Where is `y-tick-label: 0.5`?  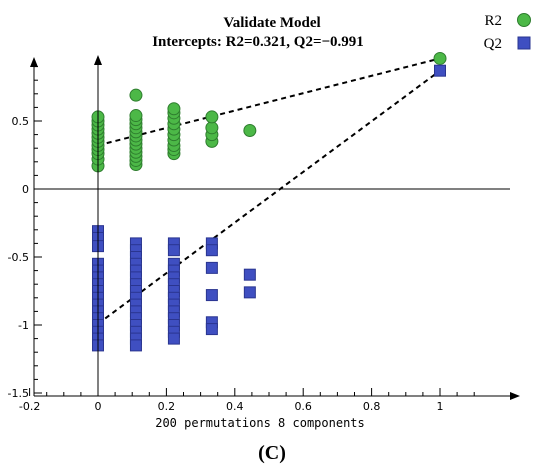 y-tick-label: 0.5 is located at coordinates (21, 121).